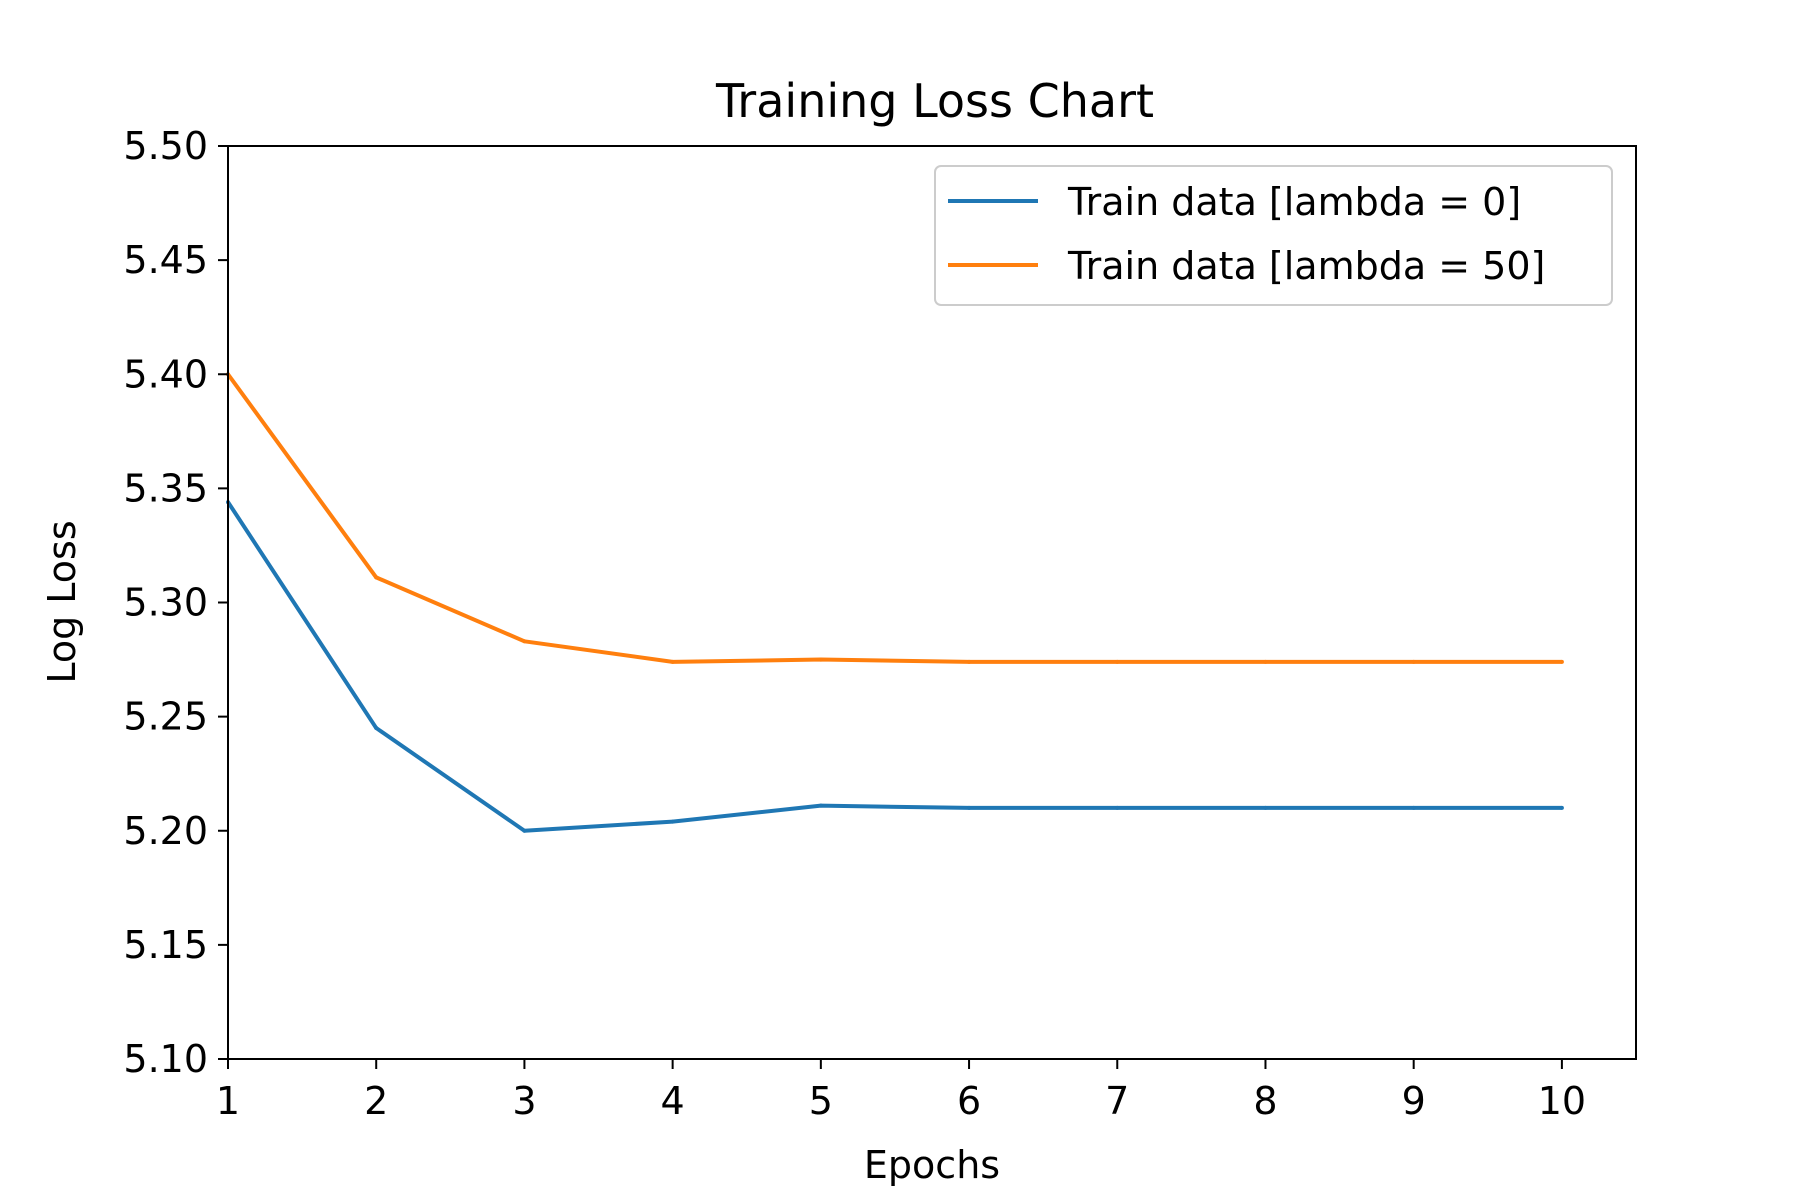  I want to click on y-tick-label-1: 5.15, so click(165, 945).